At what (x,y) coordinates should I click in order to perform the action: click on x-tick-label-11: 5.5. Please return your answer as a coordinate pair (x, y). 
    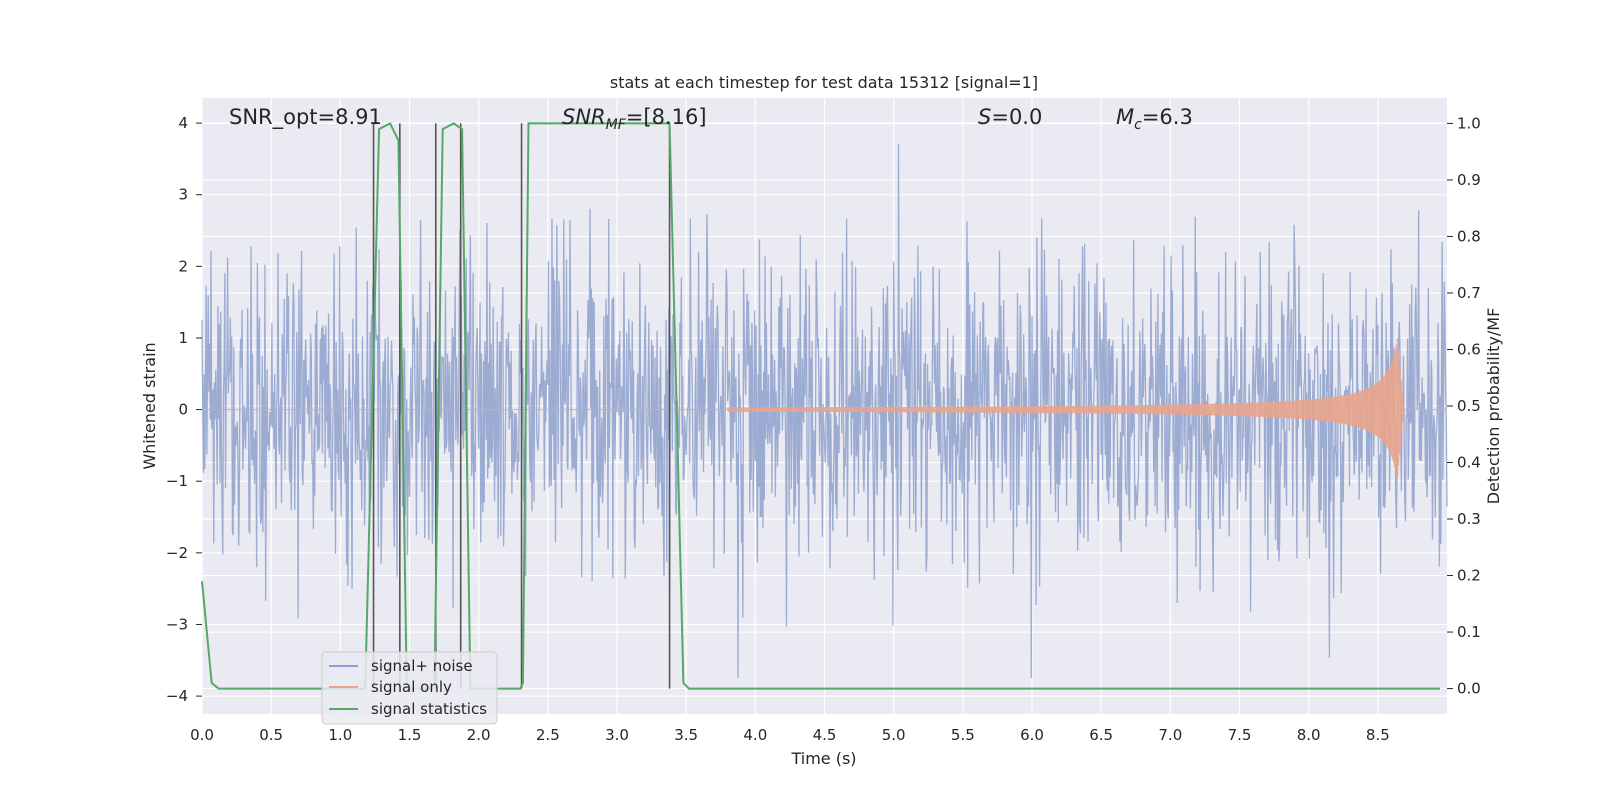
    Looking at the image, I should click on (963, 735).